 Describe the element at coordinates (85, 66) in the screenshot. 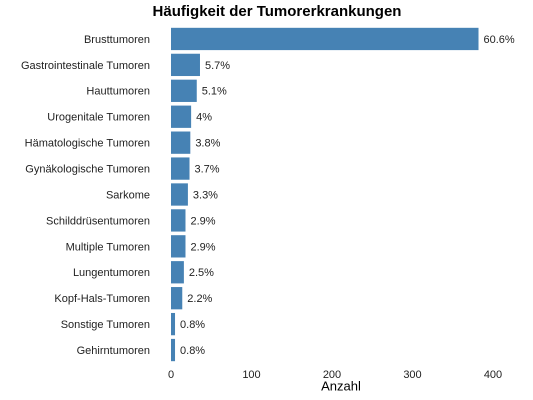

I see `y-tick-label: Gastrointestinale Tumoren` at that location.